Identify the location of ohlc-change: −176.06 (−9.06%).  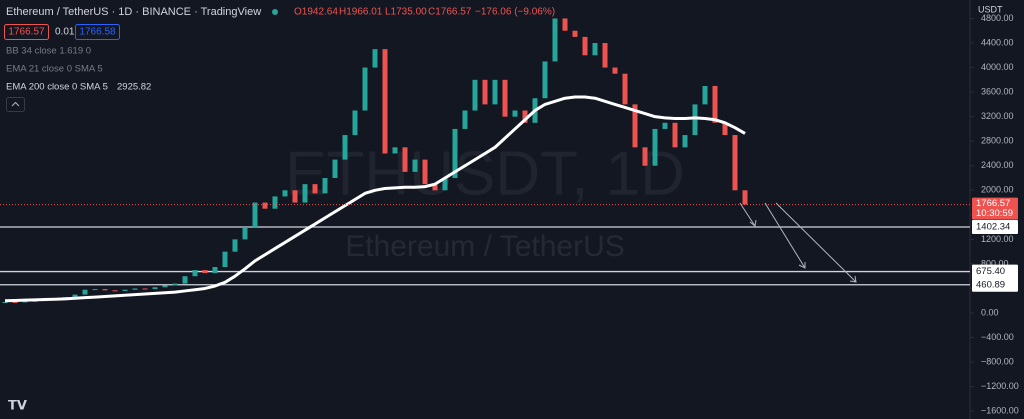
(515, 12).